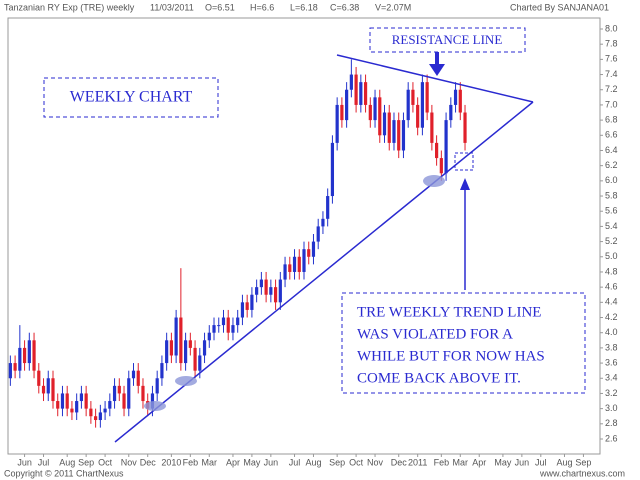 This screenshot has width=640, height=480. What do you see at coordinates (611, 332) in the screenshot?
I see `y-tick-label: 4.0` at bounding box center [611, 332].